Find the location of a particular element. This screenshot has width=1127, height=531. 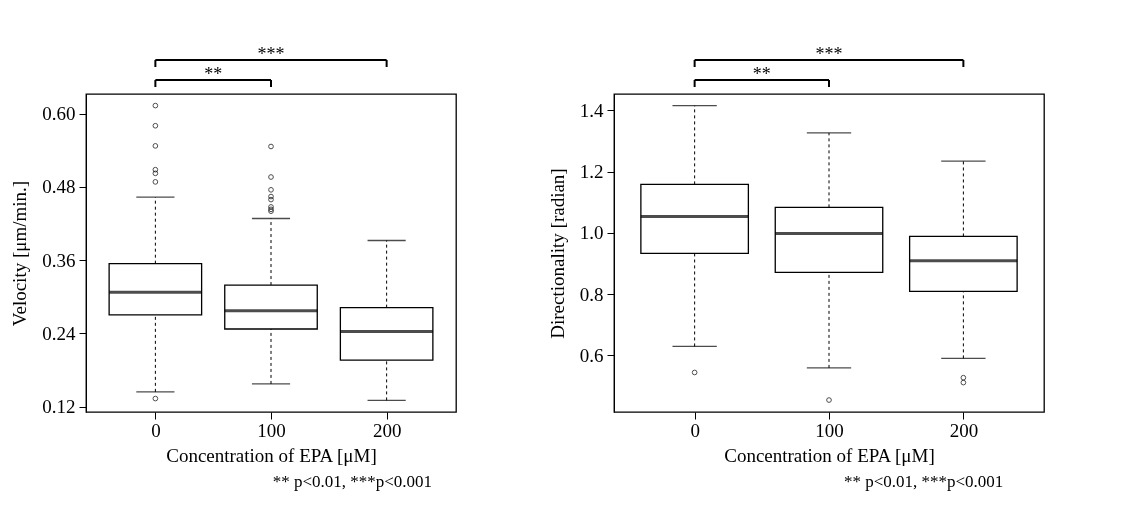

y-tick-label: 0.12 is located at coordinates (59, 407).